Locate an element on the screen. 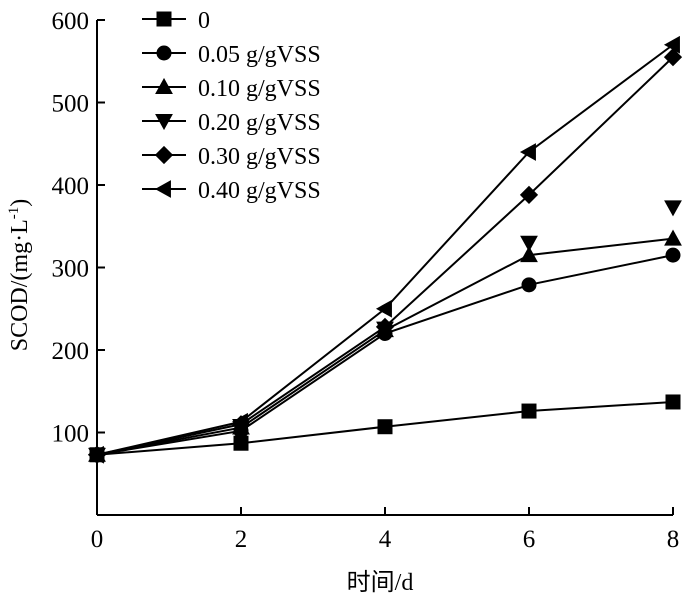  x-axis-label: 时间/d is located at coordinates (380, 582).